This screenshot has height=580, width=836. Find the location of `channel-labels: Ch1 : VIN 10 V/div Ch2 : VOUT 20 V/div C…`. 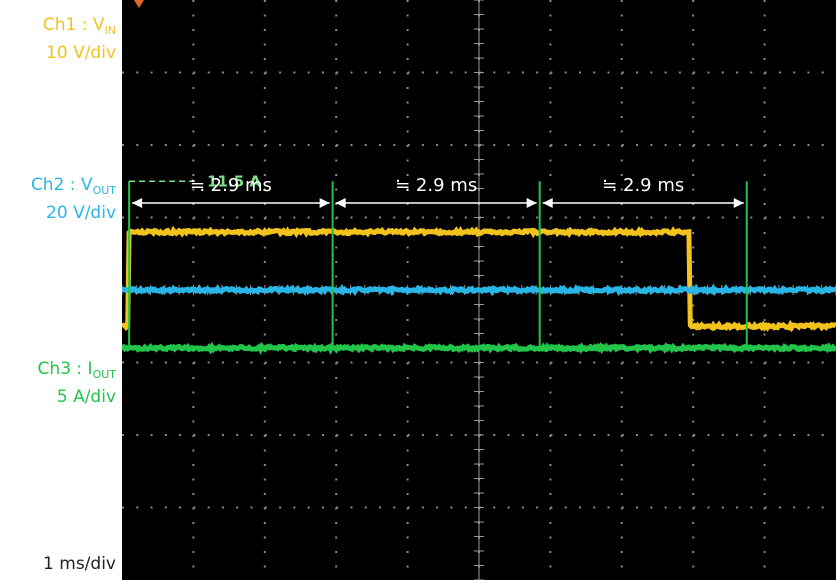

channel-labels: Ch1 : VIN 10 V/div Ch2 : VOUT 20 V/div C… is located at coordinates (60, 290).